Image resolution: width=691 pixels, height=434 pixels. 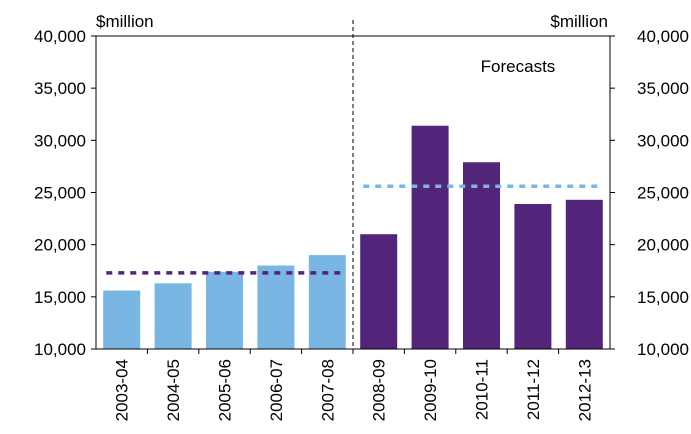 I want to click on x-tick-label: 2003-04, so click(x=122, y=390).